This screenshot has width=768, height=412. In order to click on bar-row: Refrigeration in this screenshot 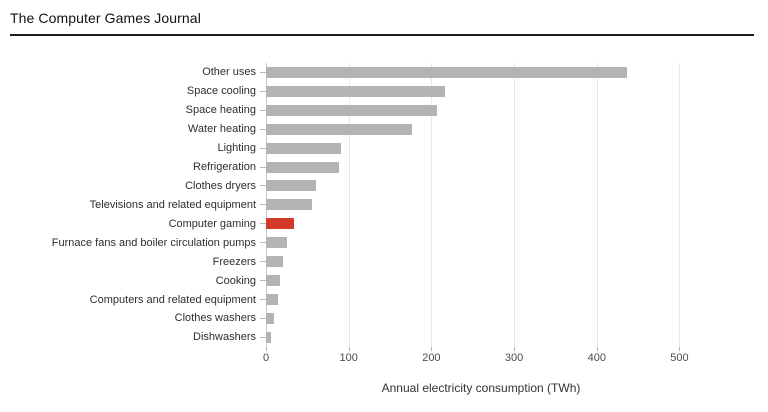, I will do `click(358, 167)`.